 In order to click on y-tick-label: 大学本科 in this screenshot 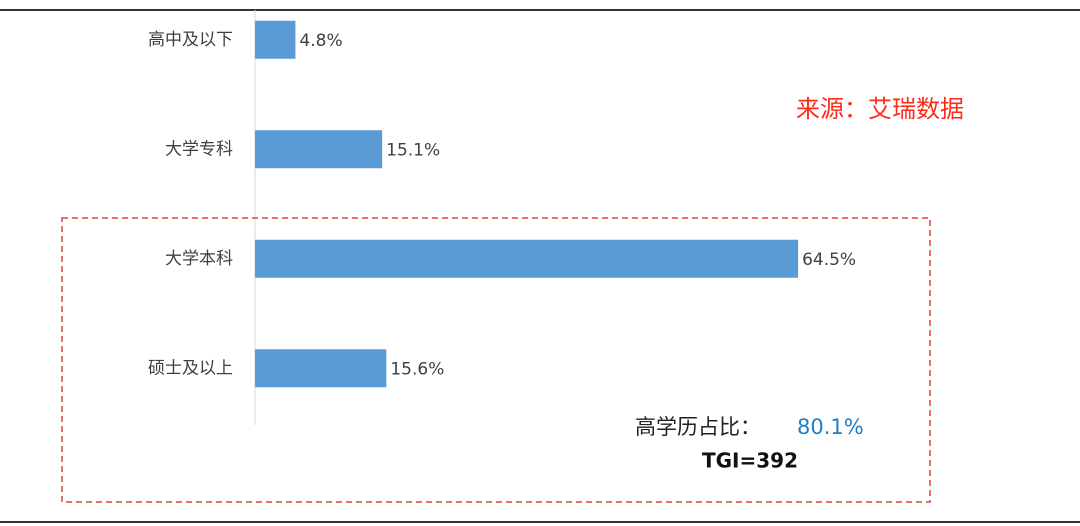, I will do `click(199, 259)`.